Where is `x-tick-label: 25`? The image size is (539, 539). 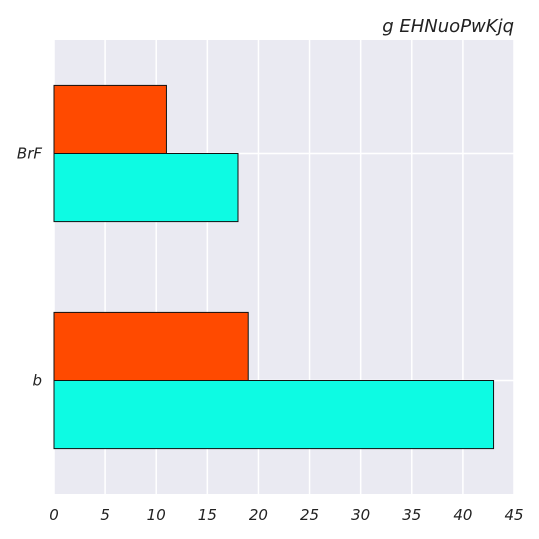 x-tick-label: 25 is located at coordinates (309, 515).